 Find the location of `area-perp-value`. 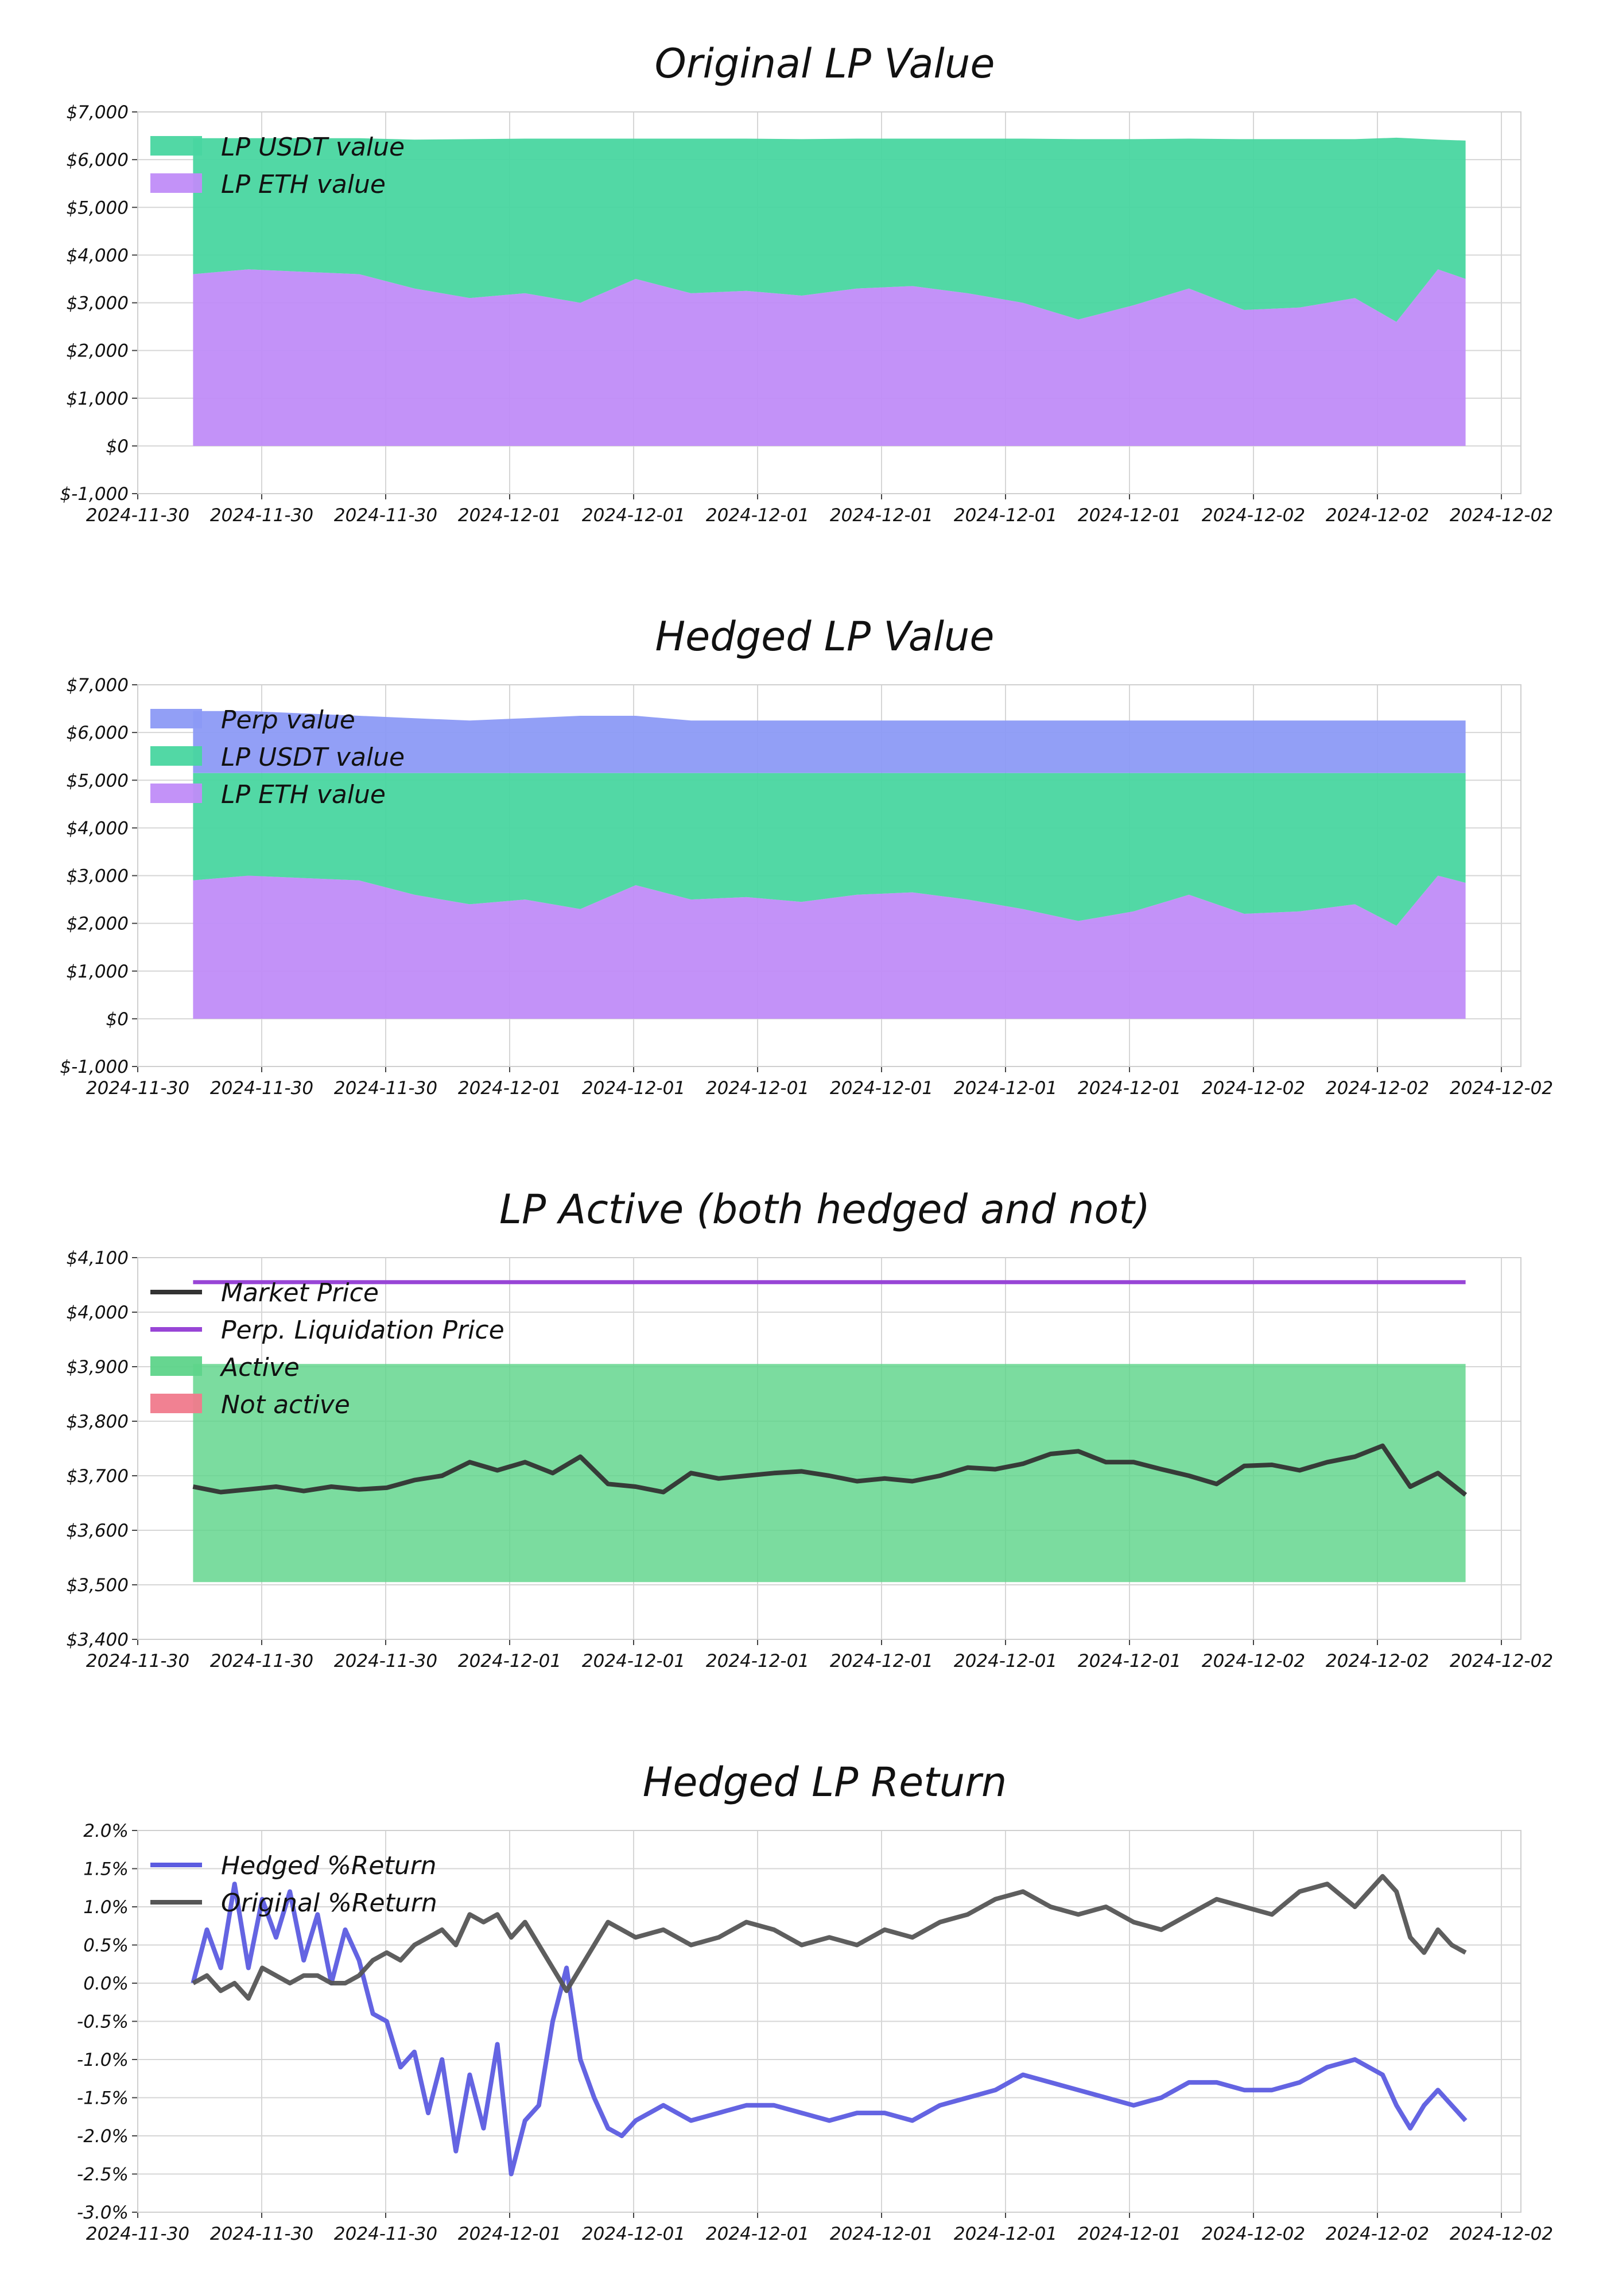

area-perp-value is located at coordinates (829, 742).